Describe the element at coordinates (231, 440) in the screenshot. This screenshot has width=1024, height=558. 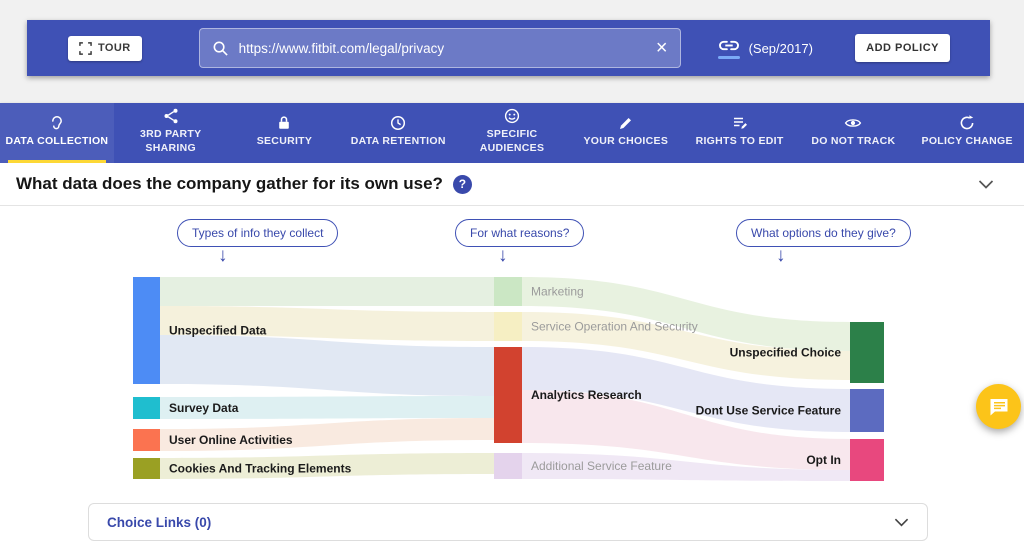
I see `sankey-node-label-user_online_activities: User Online Activities` at that location.